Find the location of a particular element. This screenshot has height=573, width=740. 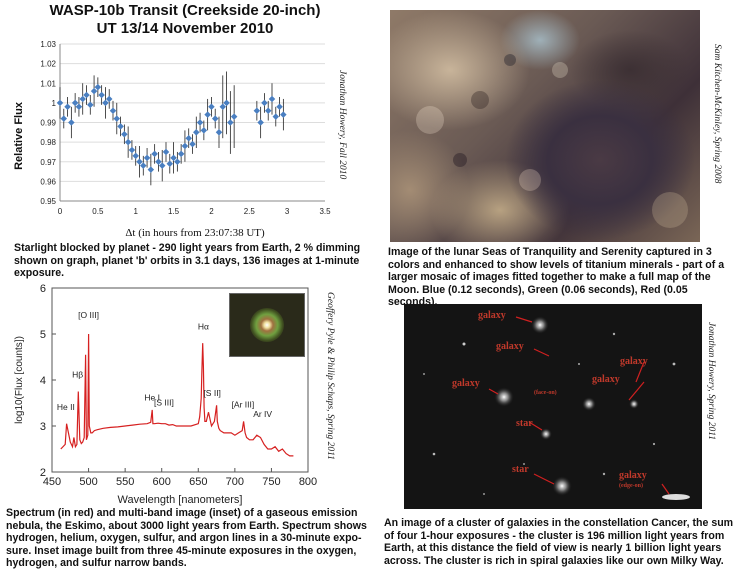

spectrum-x-tick-label: 600 is located at coordinates (162, 482).